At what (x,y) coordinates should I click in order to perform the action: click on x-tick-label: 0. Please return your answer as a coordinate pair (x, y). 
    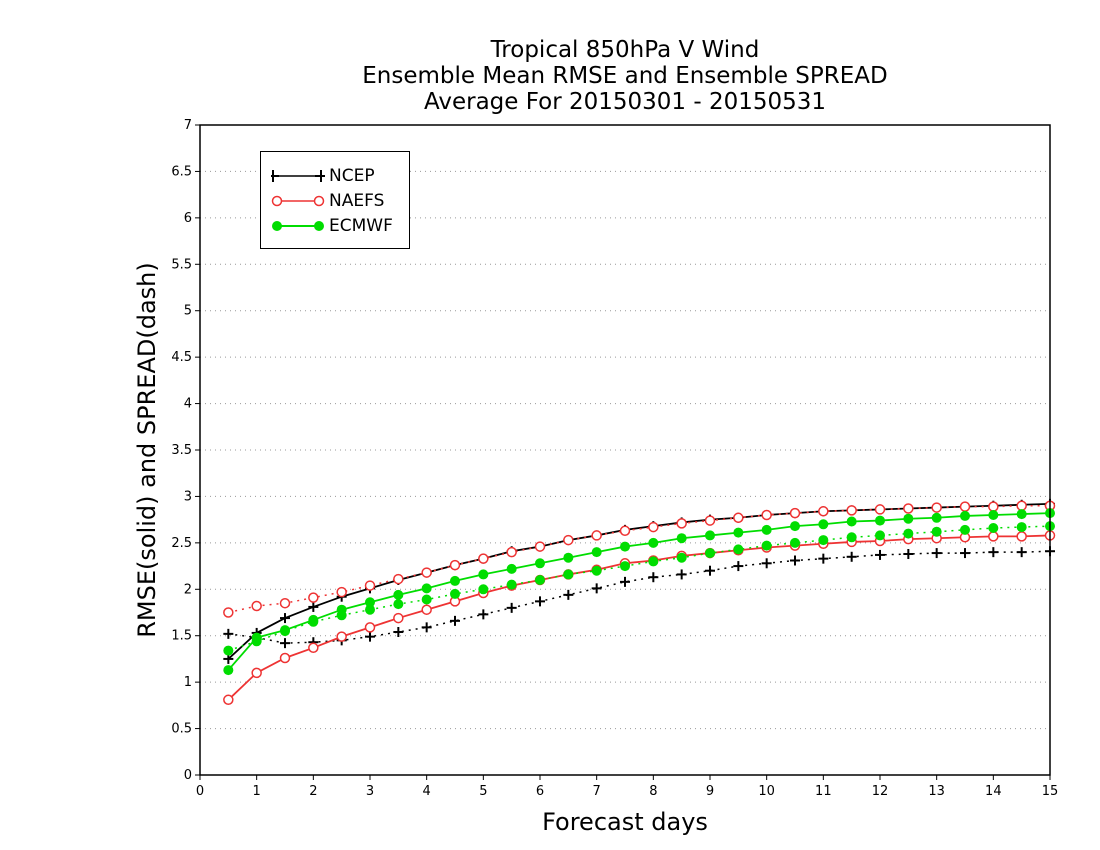
    Looking at the image, I should click on (200, 791).